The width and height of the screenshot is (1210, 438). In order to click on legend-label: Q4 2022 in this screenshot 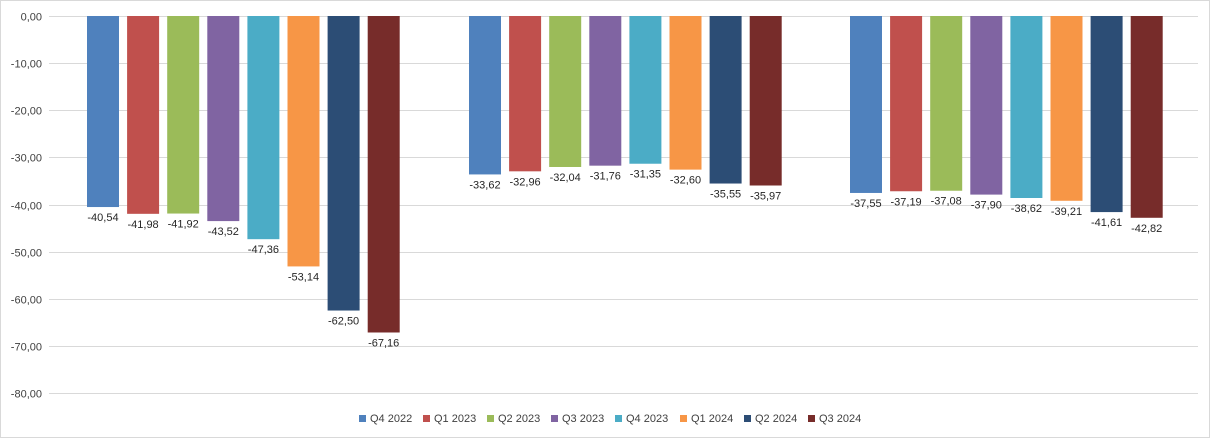, I will do `click(391, 419)`.